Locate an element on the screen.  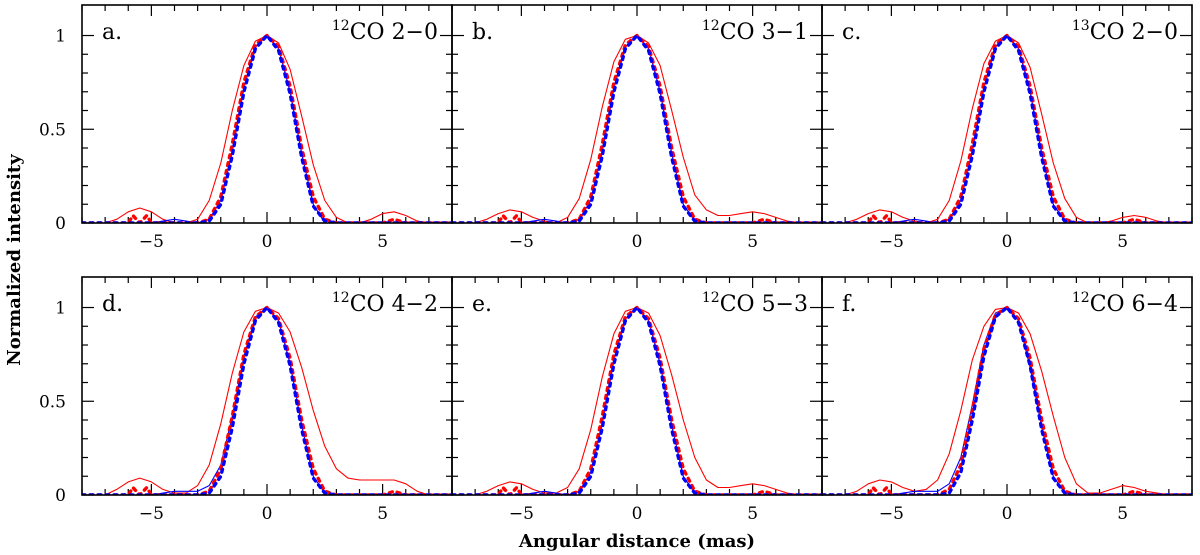
panel-letter: f. is located at coordinates (849, 304).